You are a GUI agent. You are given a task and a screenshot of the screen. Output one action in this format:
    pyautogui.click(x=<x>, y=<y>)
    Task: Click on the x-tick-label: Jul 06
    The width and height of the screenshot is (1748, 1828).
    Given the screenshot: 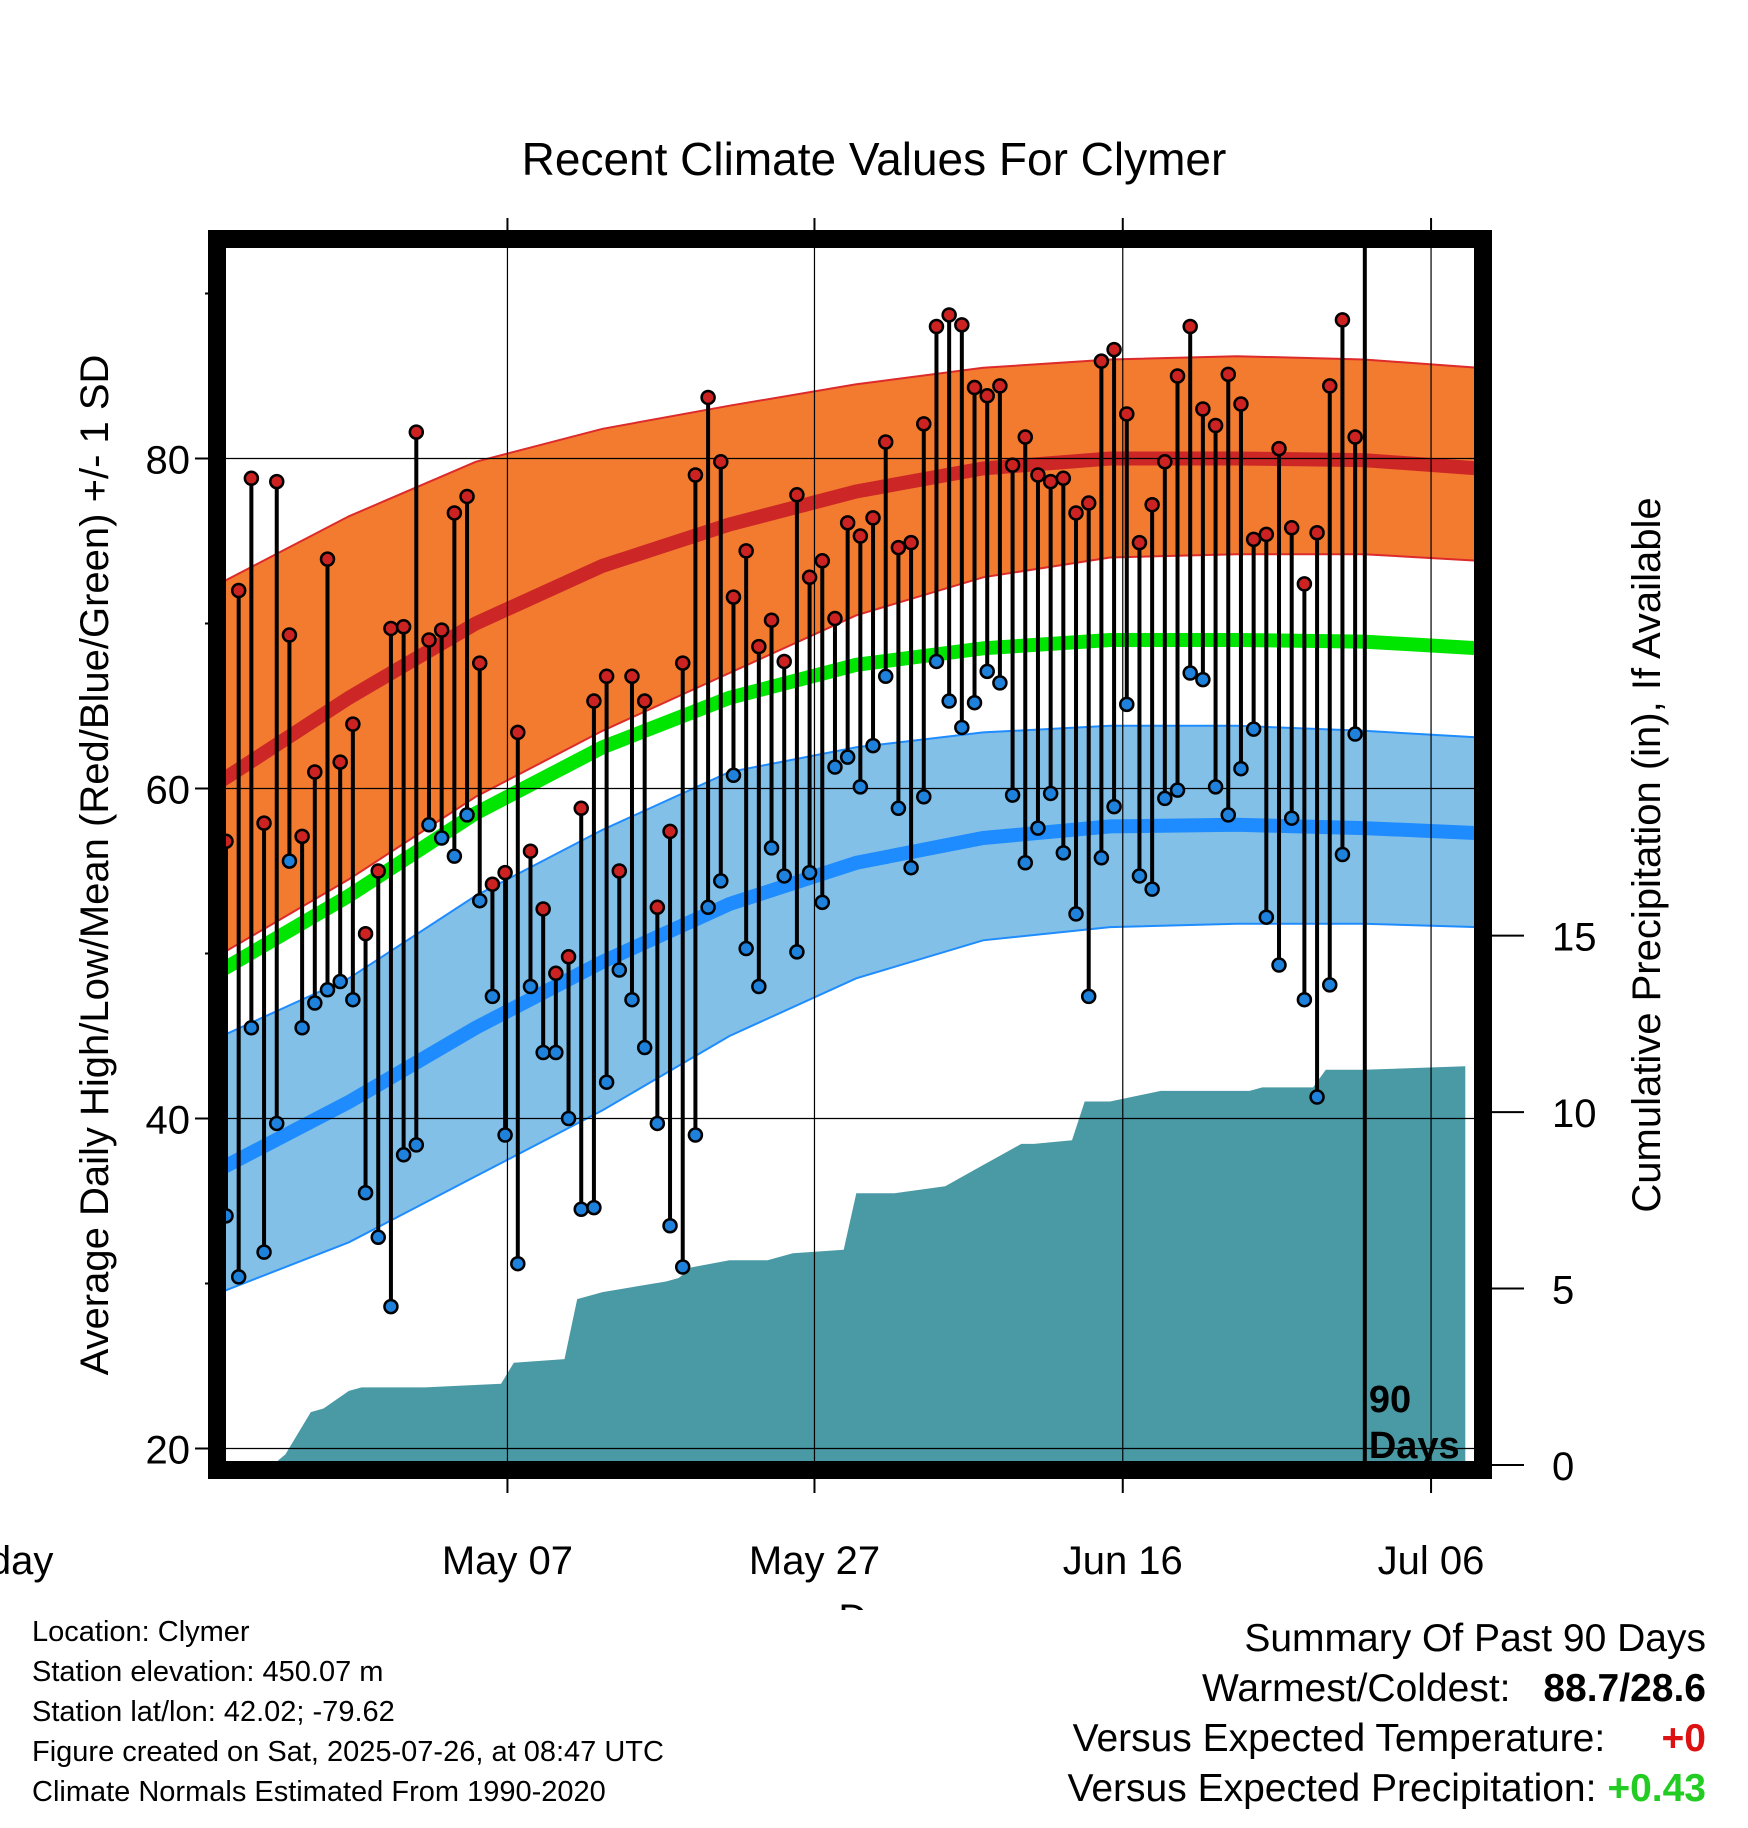 What is the action you would take?
    pyautogui.click(x=1431, y=1561)
    